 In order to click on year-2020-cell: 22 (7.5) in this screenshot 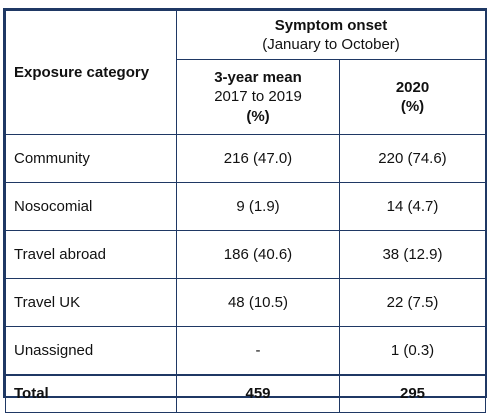, I will do `click(412, 302)`.